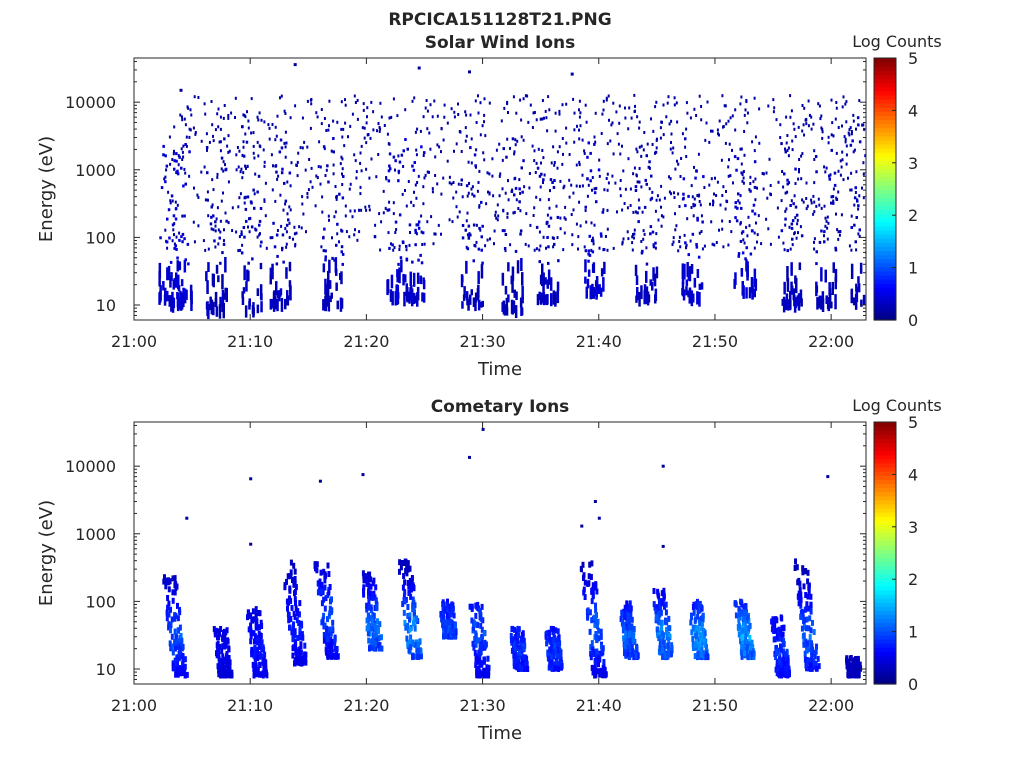  Describe the element at coordinates (469, 457) in the screenshot. I see `sparse-point` at that location.